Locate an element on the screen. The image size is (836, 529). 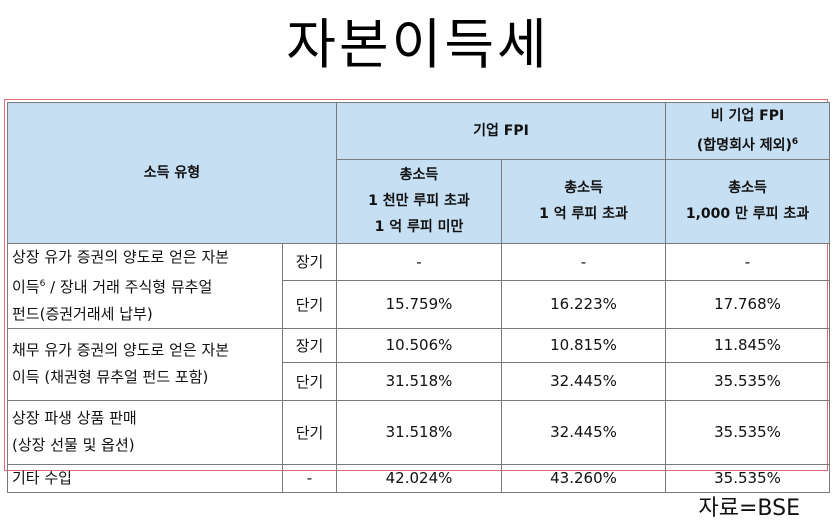
value-cell: 43.260% is located at coordinates (583, 478).